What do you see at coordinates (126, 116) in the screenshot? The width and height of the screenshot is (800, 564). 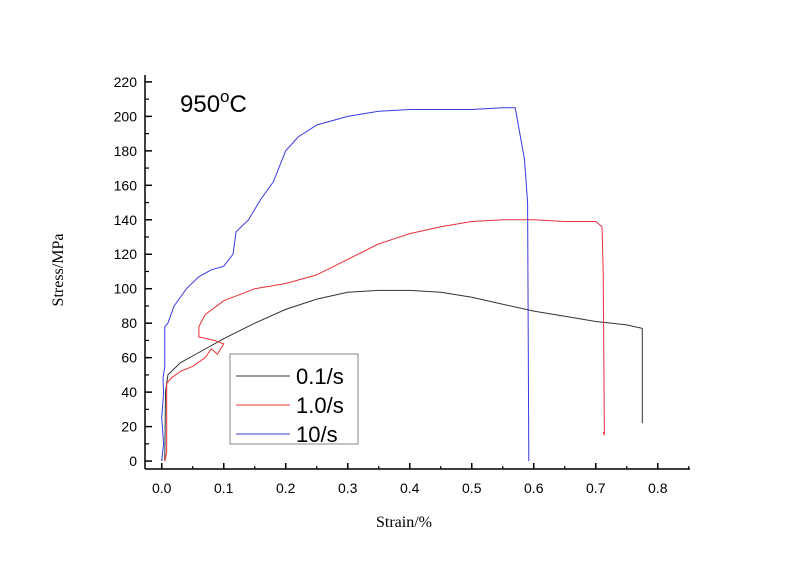 I see `y-tick-label: 200` at bounding box center [126, 116].